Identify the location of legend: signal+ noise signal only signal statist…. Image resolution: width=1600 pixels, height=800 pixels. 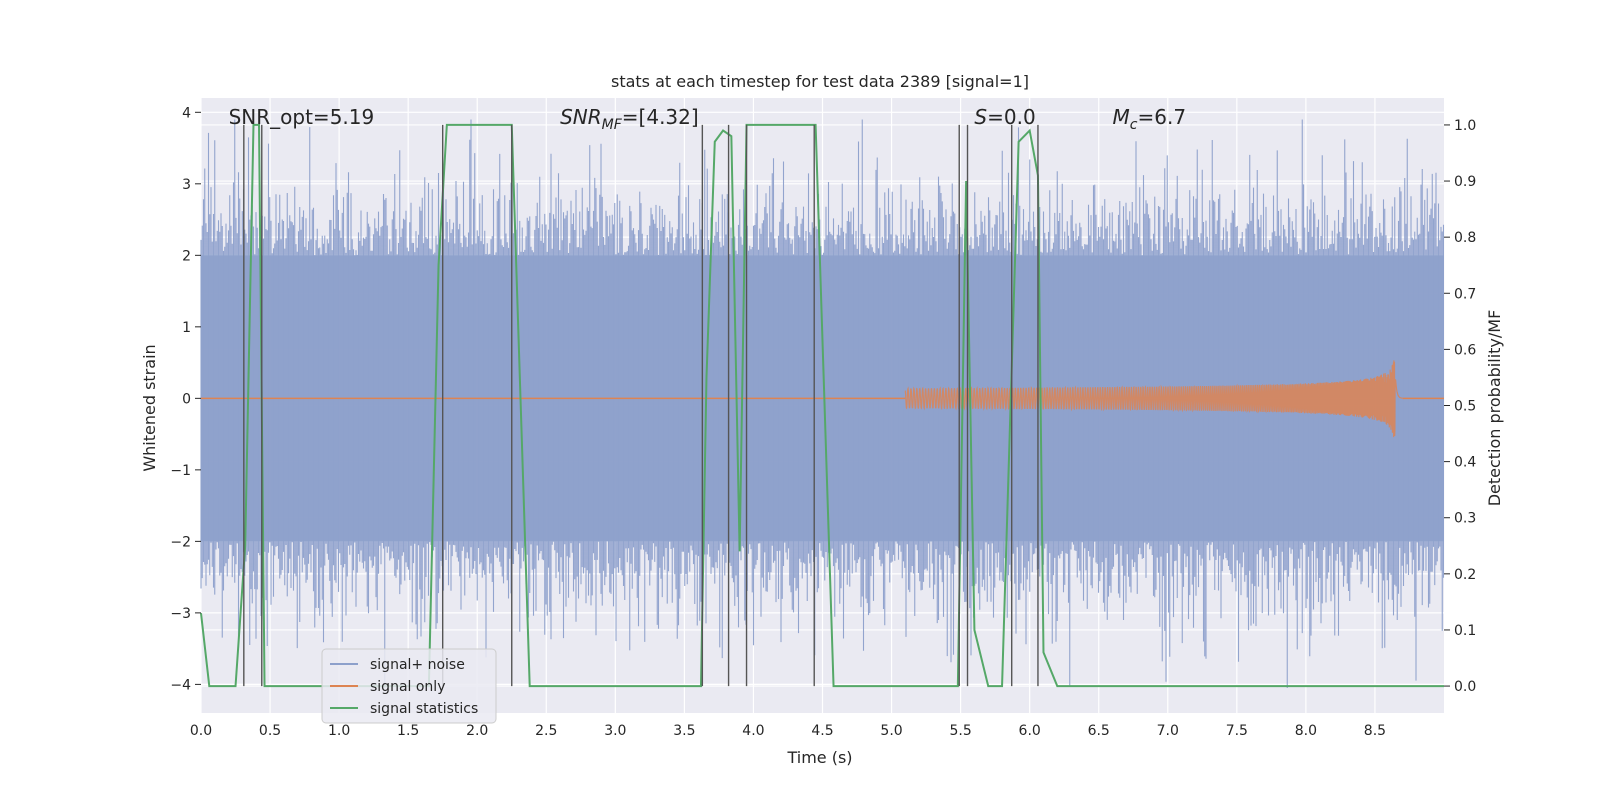
(409, 686).